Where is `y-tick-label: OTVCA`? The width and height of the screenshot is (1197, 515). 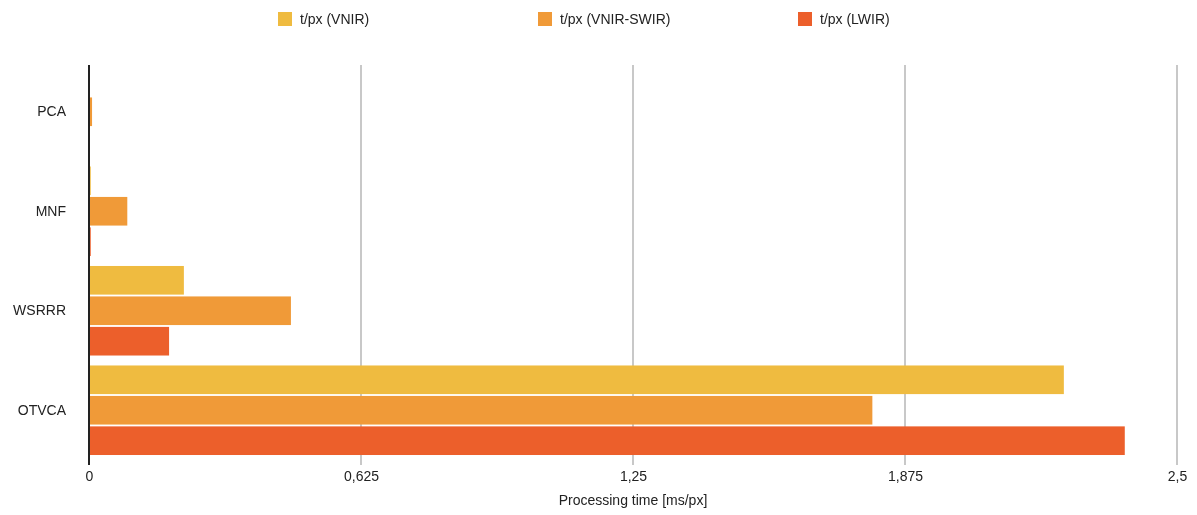
y-tick-label: OTVCA is located at coordinates (42, 409).